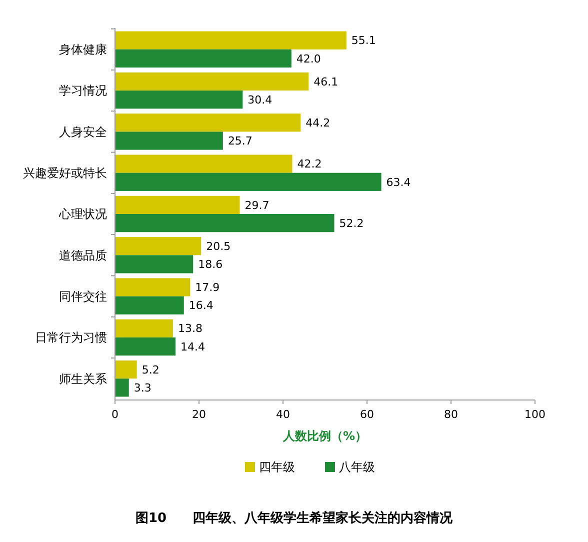 Image resolution: width=588 pixels, height=542 pixels. I want to click on x-tick-label: 20, so click(199, 414).